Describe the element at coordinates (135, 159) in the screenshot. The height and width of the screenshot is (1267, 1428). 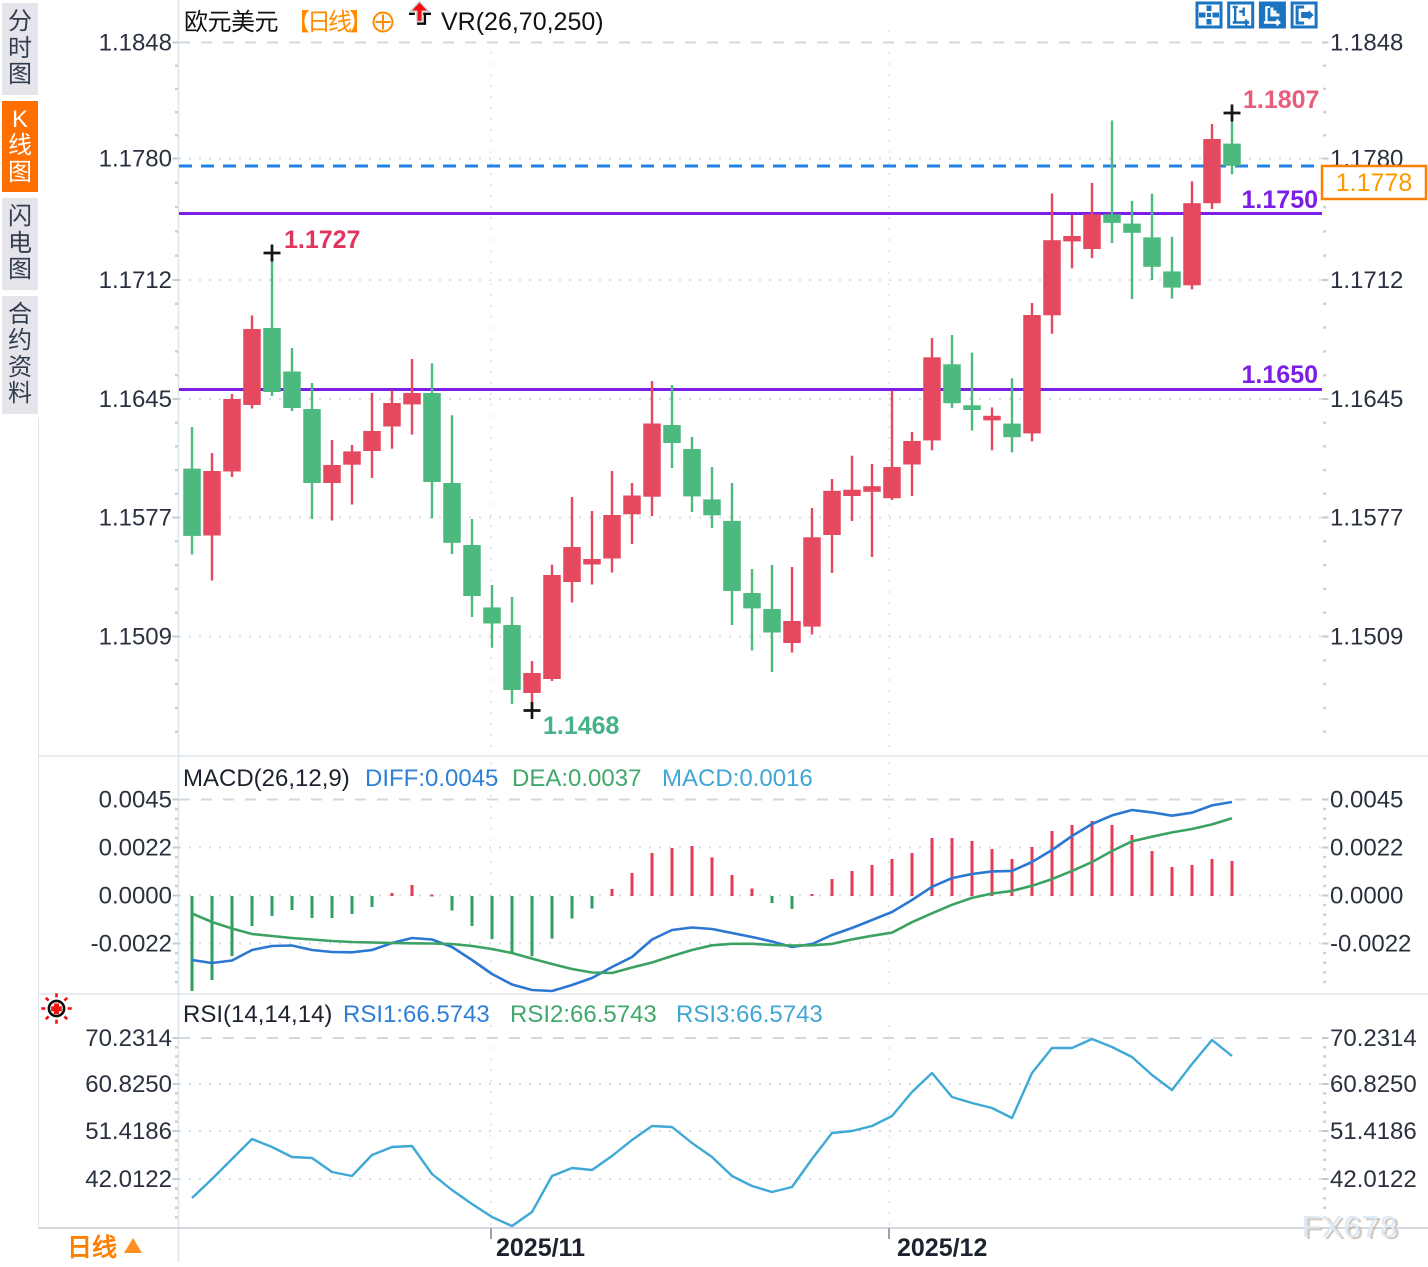
I see `svg-text: 1.1780` at that location.